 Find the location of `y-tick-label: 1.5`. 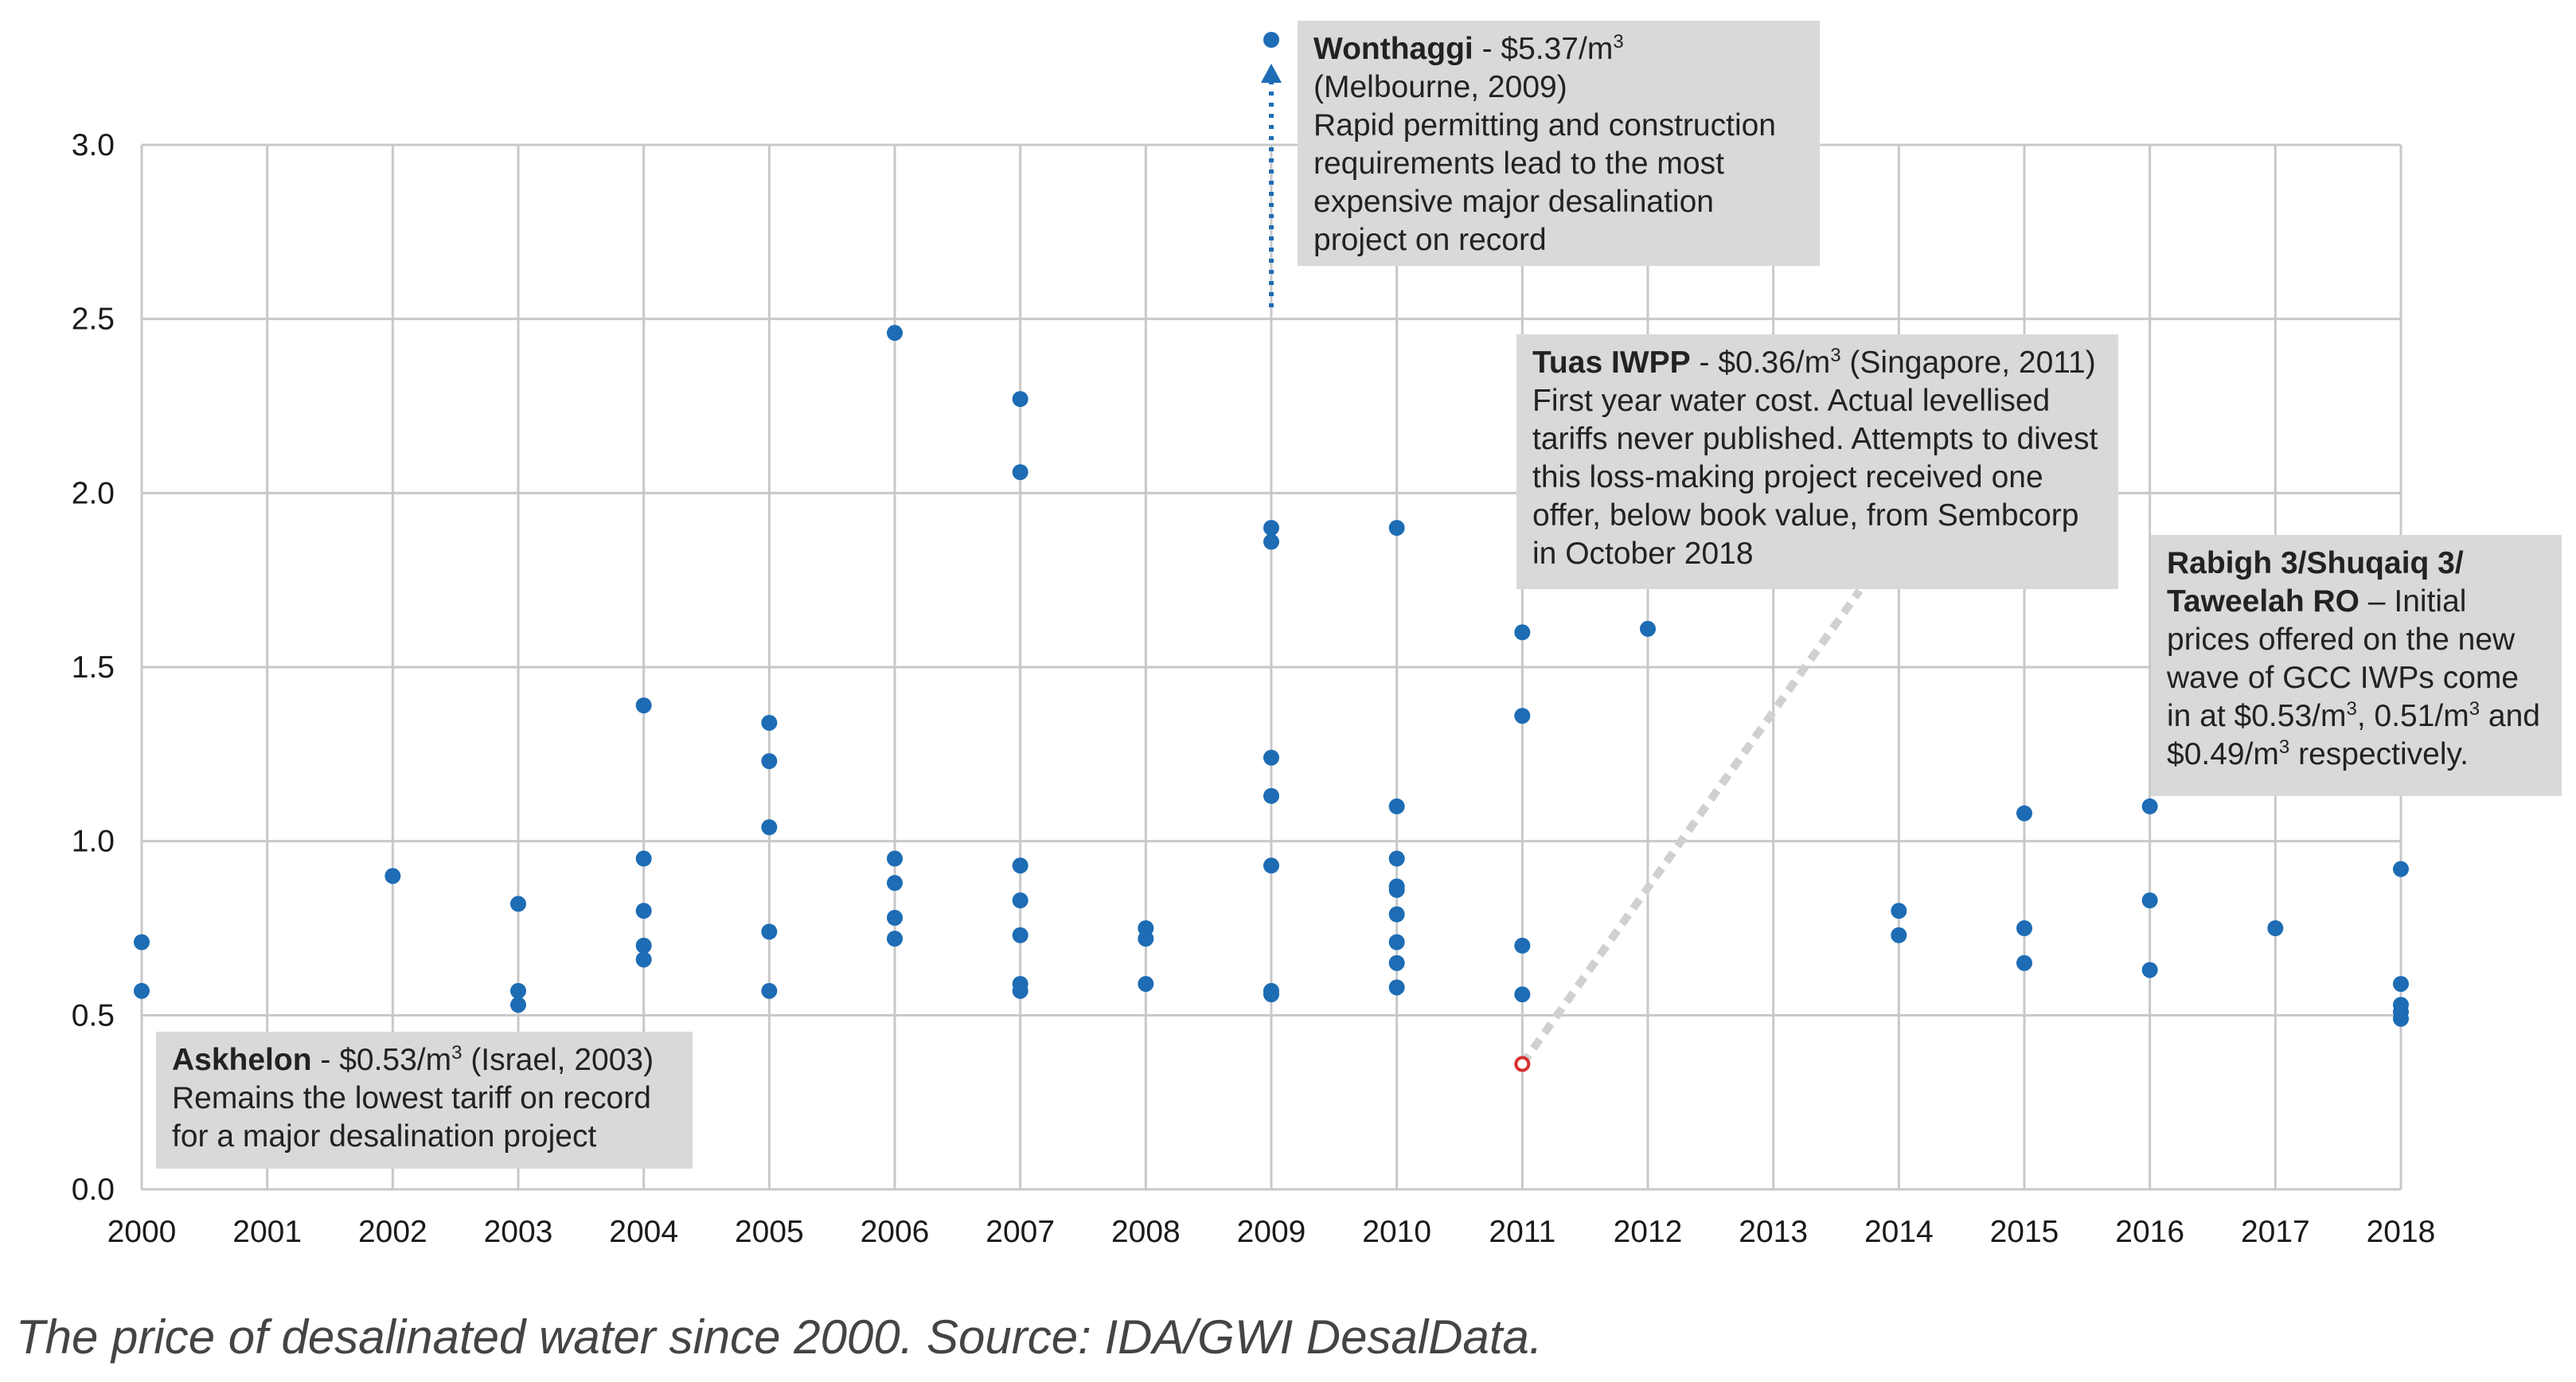

y-tick-label: 1.5 is located at coordinates (93, 668).